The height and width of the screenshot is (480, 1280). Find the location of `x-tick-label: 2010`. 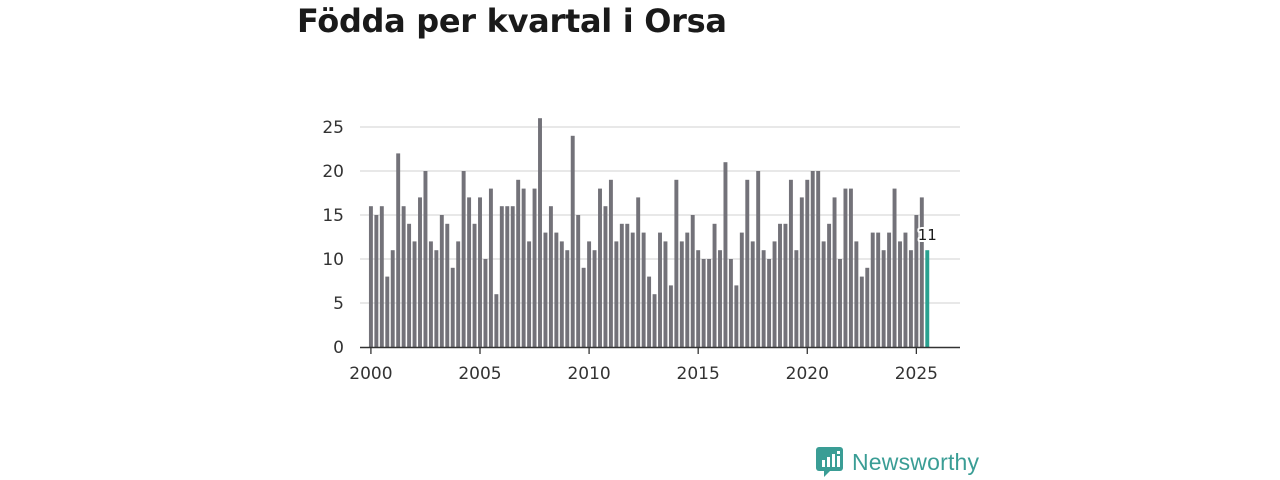

x-tick-label: 2010 is located at coordinates (588, 374).